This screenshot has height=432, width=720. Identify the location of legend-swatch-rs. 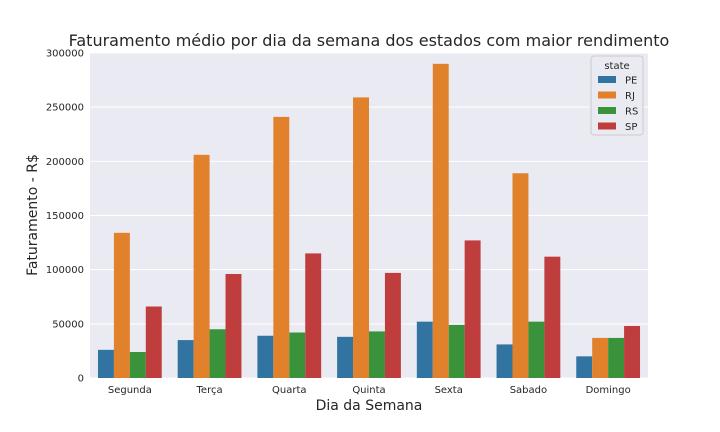
(607, 110).